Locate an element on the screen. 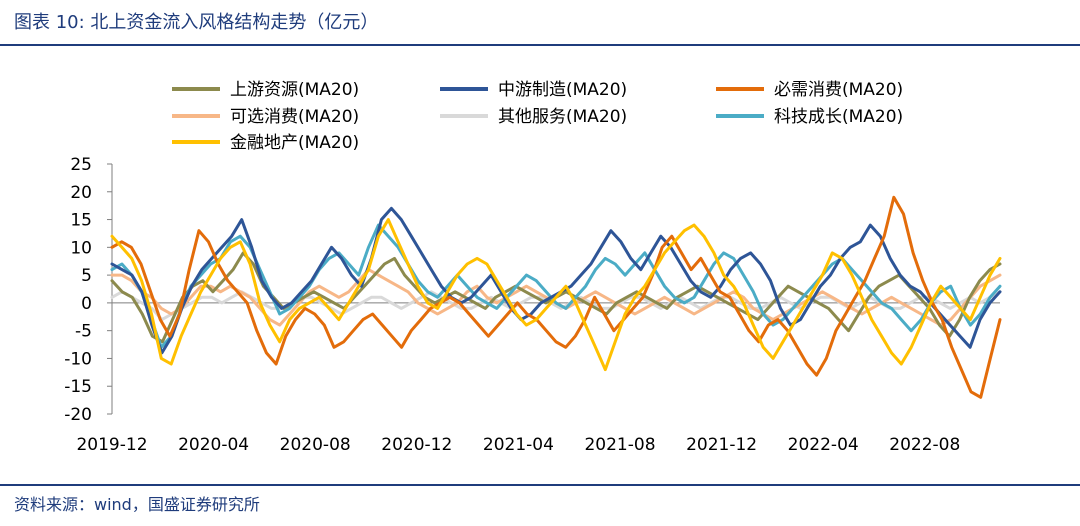 The image size is (1080, 526). y-tick-label: 0 is located at coordinates (86, 304).